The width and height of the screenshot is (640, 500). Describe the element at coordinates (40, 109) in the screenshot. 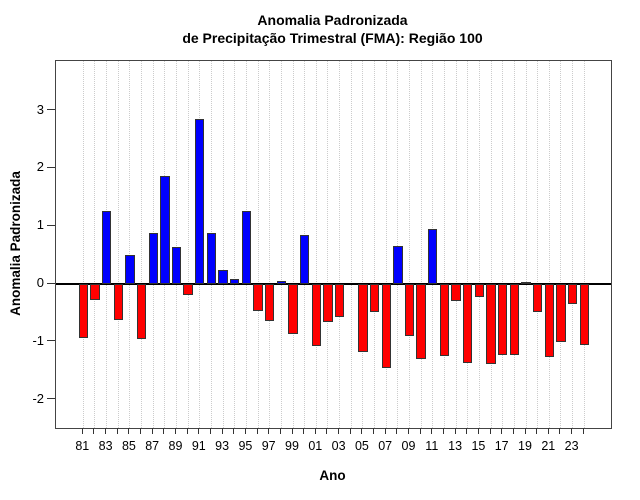

I see `y-tick-label: 3` at that location.